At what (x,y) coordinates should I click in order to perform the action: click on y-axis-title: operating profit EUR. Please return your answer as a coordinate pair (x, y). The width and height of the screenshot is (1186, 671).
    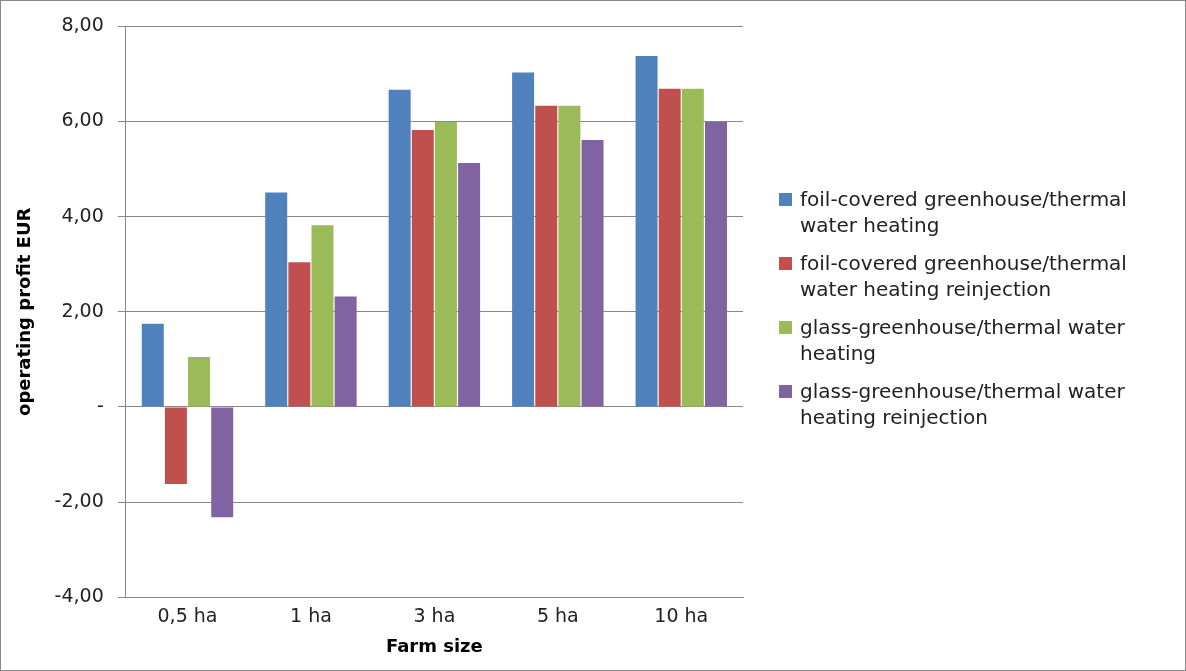
    Looking at the image, I should click on (24, 311).